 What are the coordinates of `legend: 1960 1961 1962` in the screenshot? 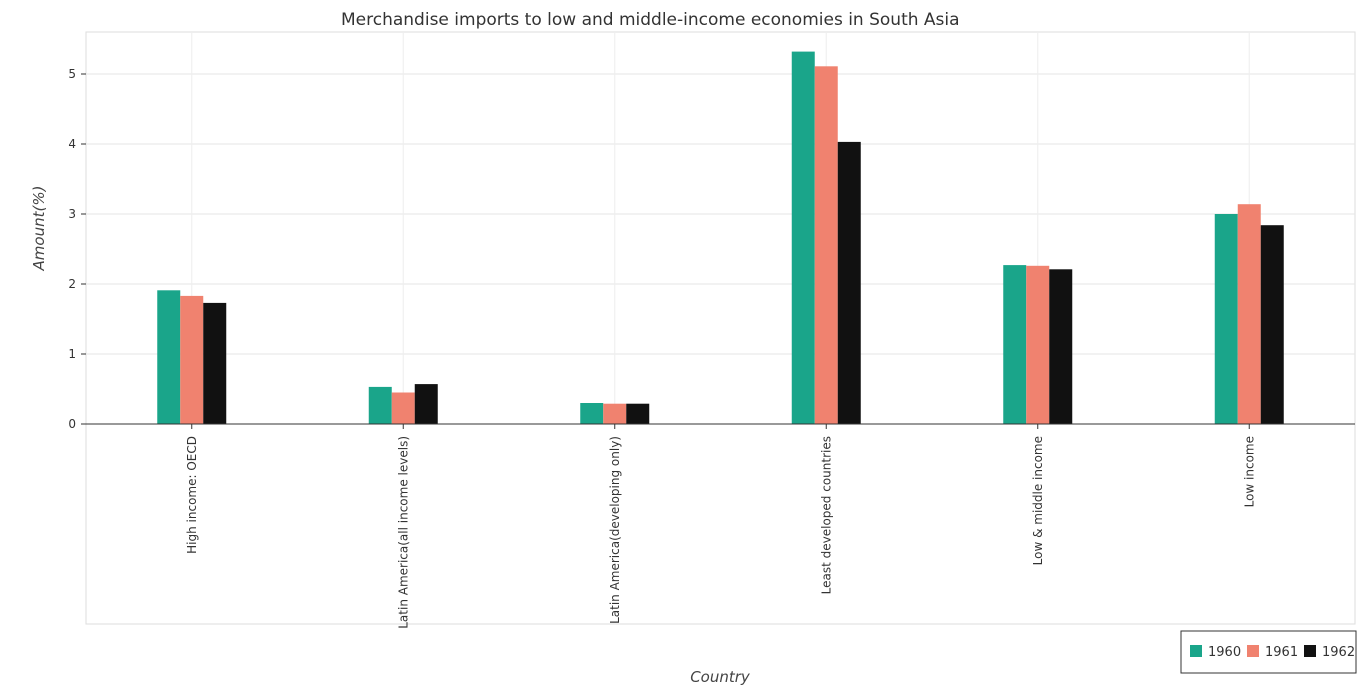 It's located at (1268, 652).